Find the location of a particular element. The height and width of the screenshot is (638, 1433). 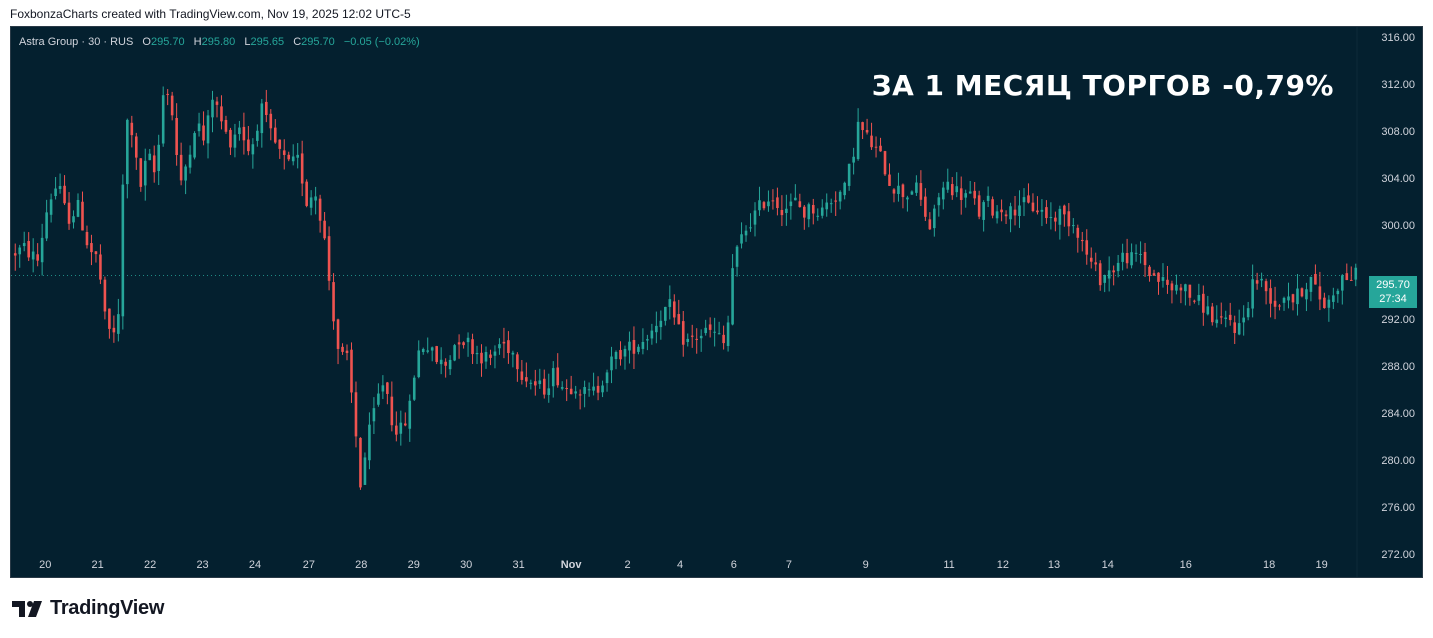

open-label: O is located at coordinates (146, 42).